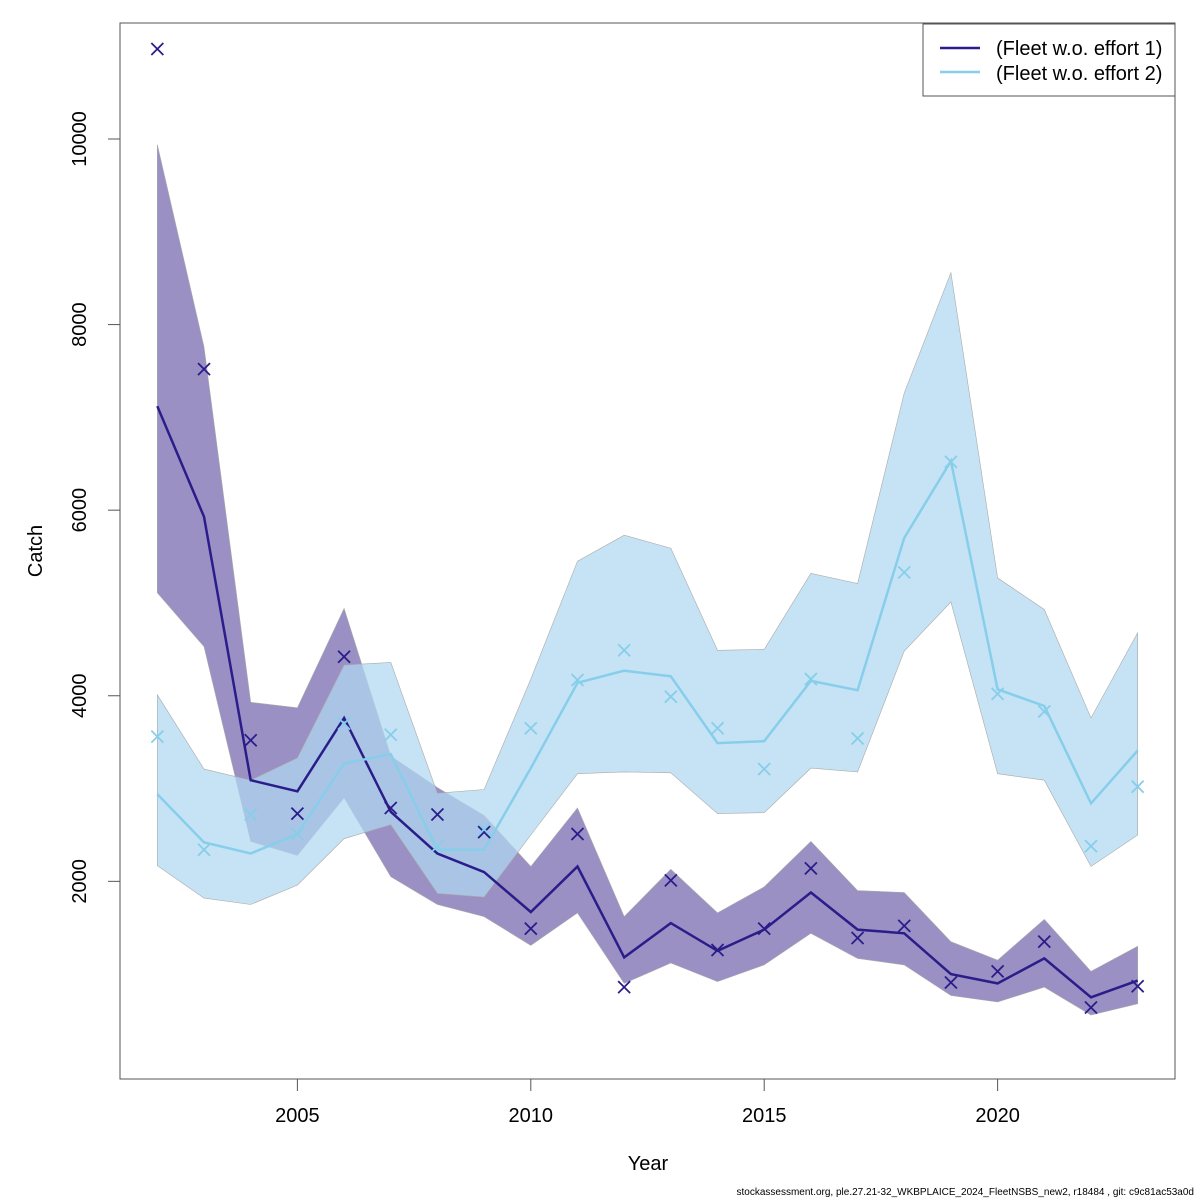  What do you see at coordinates (764, 1116) in the screenshot?
I see `x-tick-label: 2015` at bounding box center [764, 1116].